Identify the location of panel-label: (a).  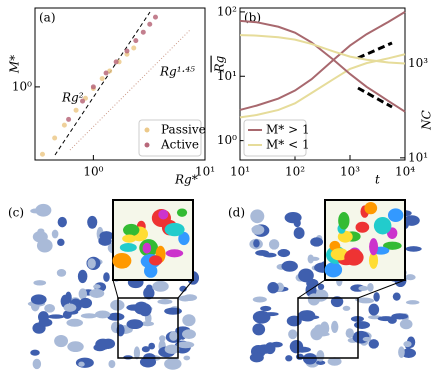
(47, 18).